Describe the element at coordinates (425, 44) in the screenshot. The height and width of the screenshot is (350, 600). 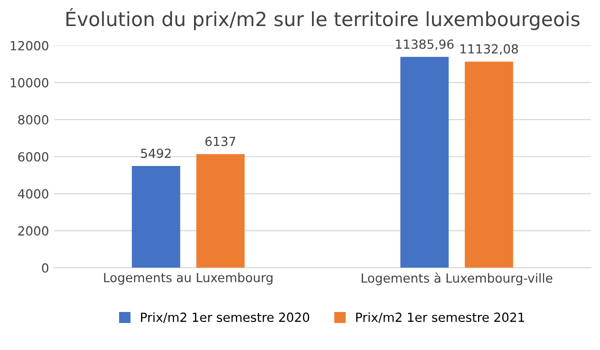
I see `data-label: 11385,96` at that location.